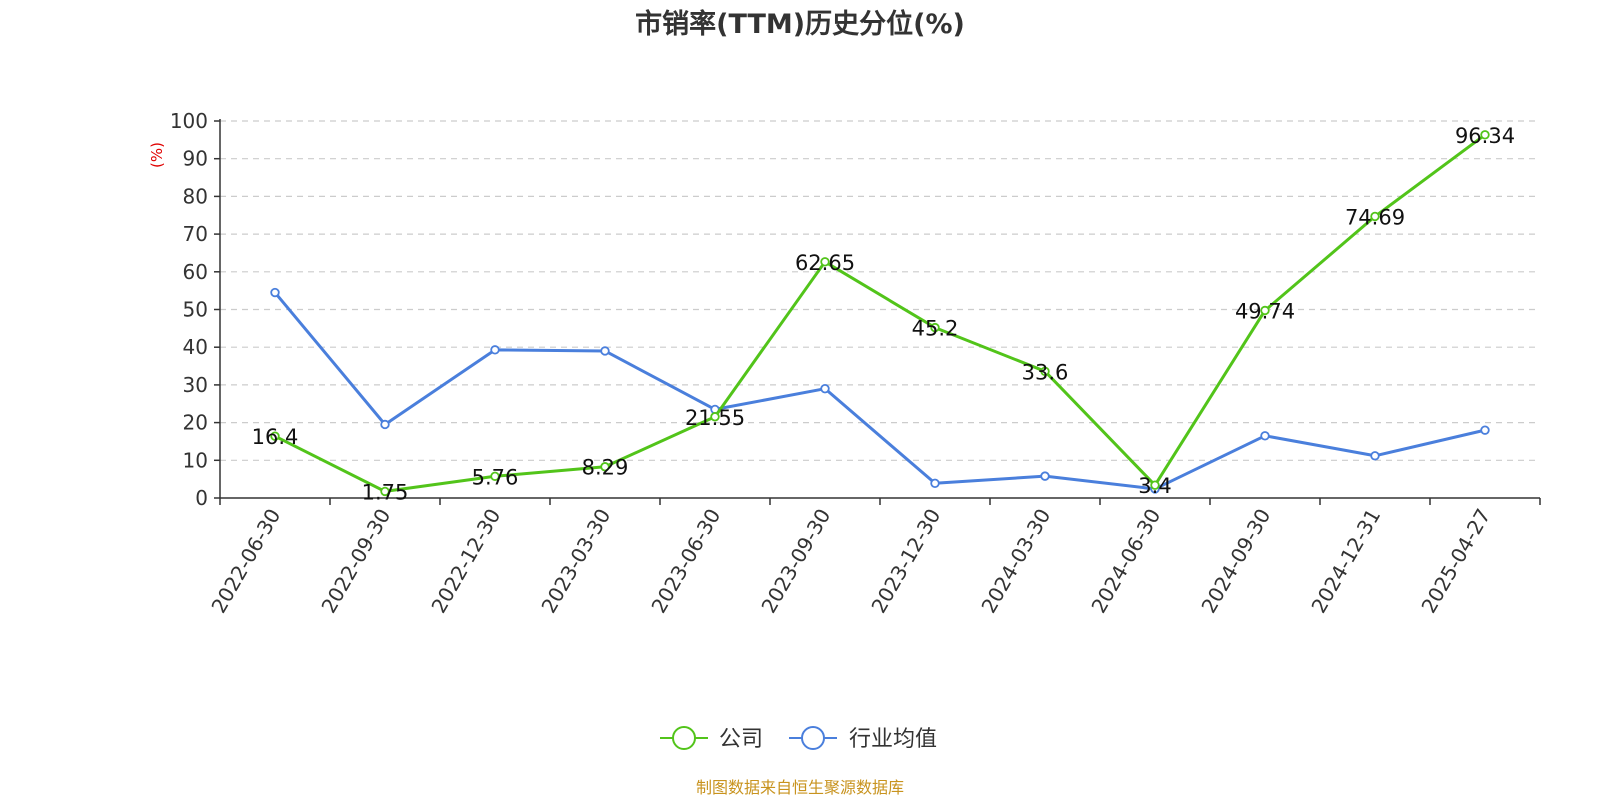 This screenshot has width=1600, height=800. Describe the element at coordinates (1015, 561) in the screenshot. I see `x-tick-label: 2024-03-30` at that location.